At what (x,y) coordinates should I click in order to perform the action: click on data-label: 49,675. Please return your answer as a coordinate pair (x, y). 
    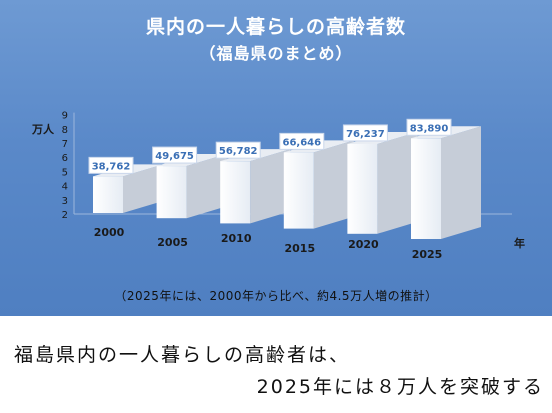
    Looking at the image, I should click on (174, 156).